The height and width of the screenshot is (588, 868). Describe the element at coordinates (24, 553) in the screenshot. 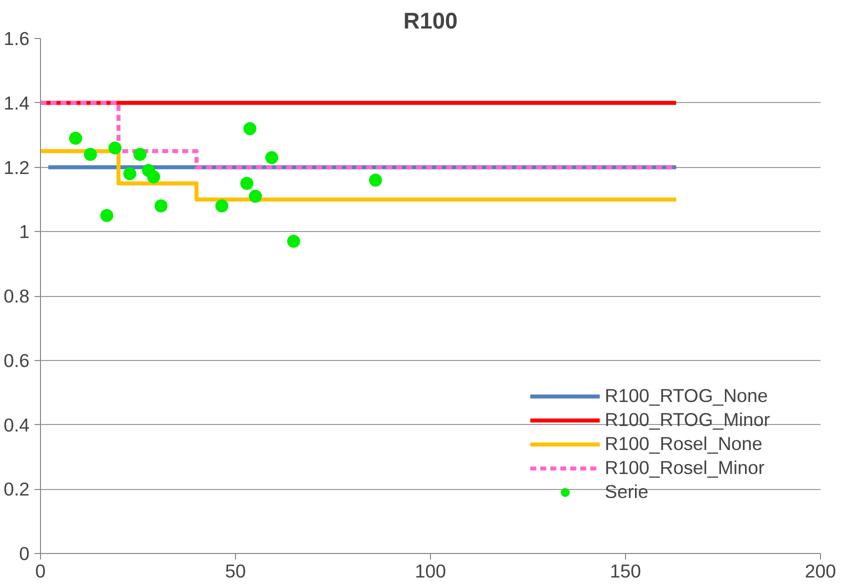

I see `y-tick-label: 0` at that location.